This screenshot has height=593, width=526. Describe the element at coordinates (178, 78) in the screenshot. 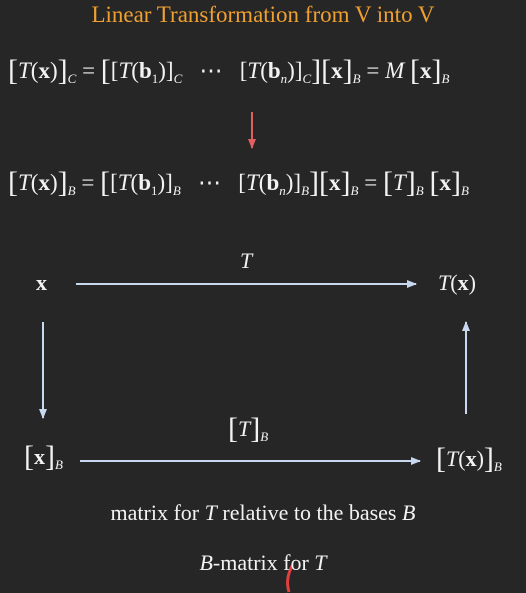

I see `eq1-col-basis: C` at that location.